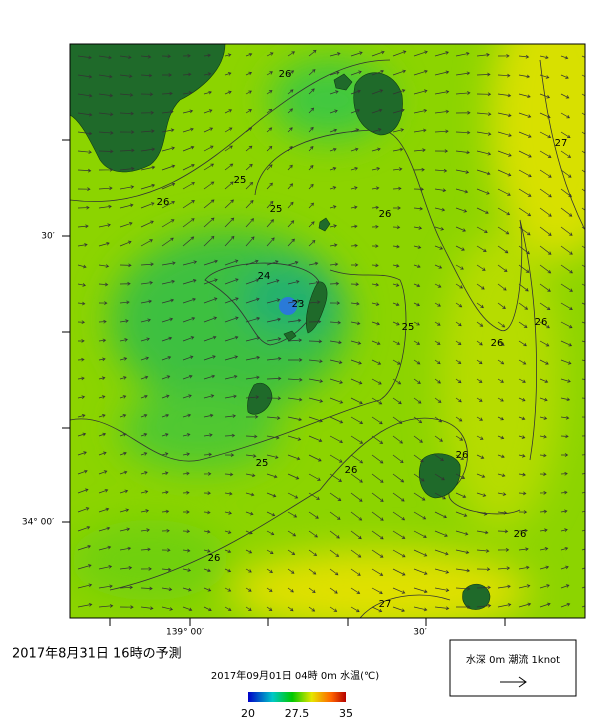 This screenshot has height=726, width=596. What do you see at coordinates (420, 633) in the screenshot?
I see `x-label: 30′` at bounding box center [420, 633].